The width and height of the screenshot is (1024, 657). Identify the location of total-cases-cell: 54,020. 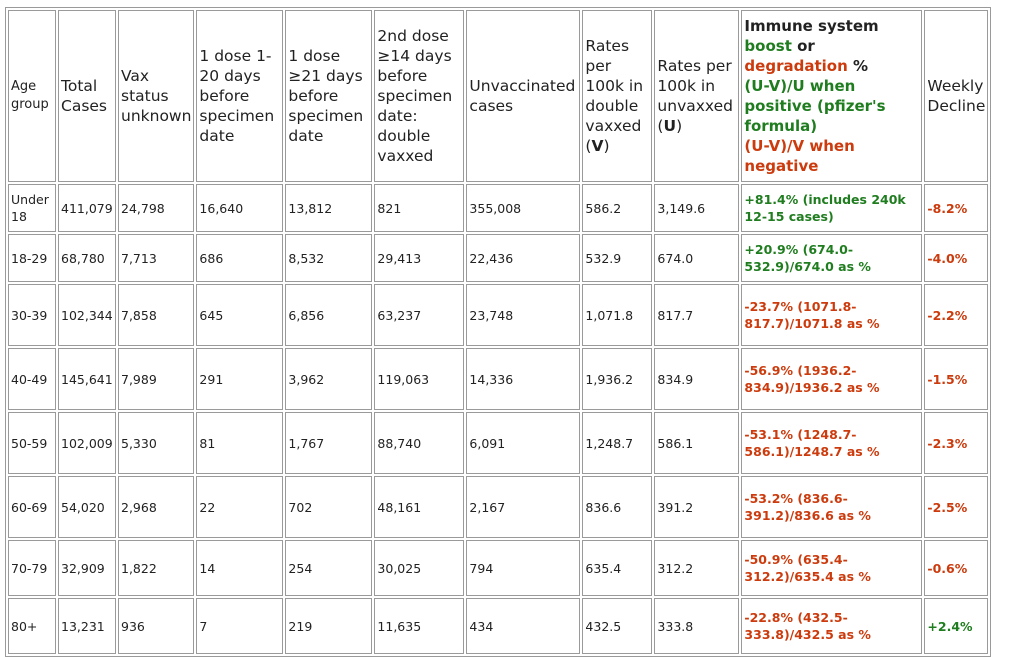
(87, 507).